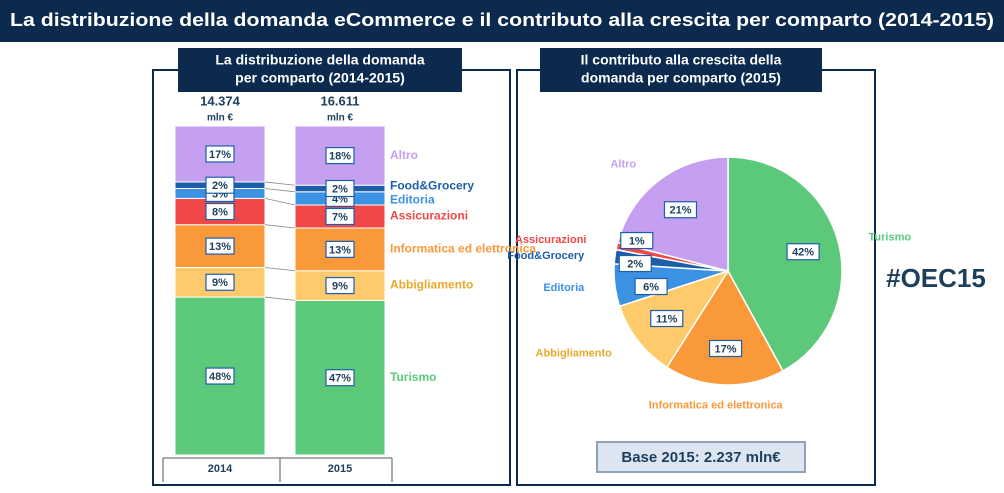 The image size is (1004, 493). I want to click on value-label: 11%, so click(667, 319).